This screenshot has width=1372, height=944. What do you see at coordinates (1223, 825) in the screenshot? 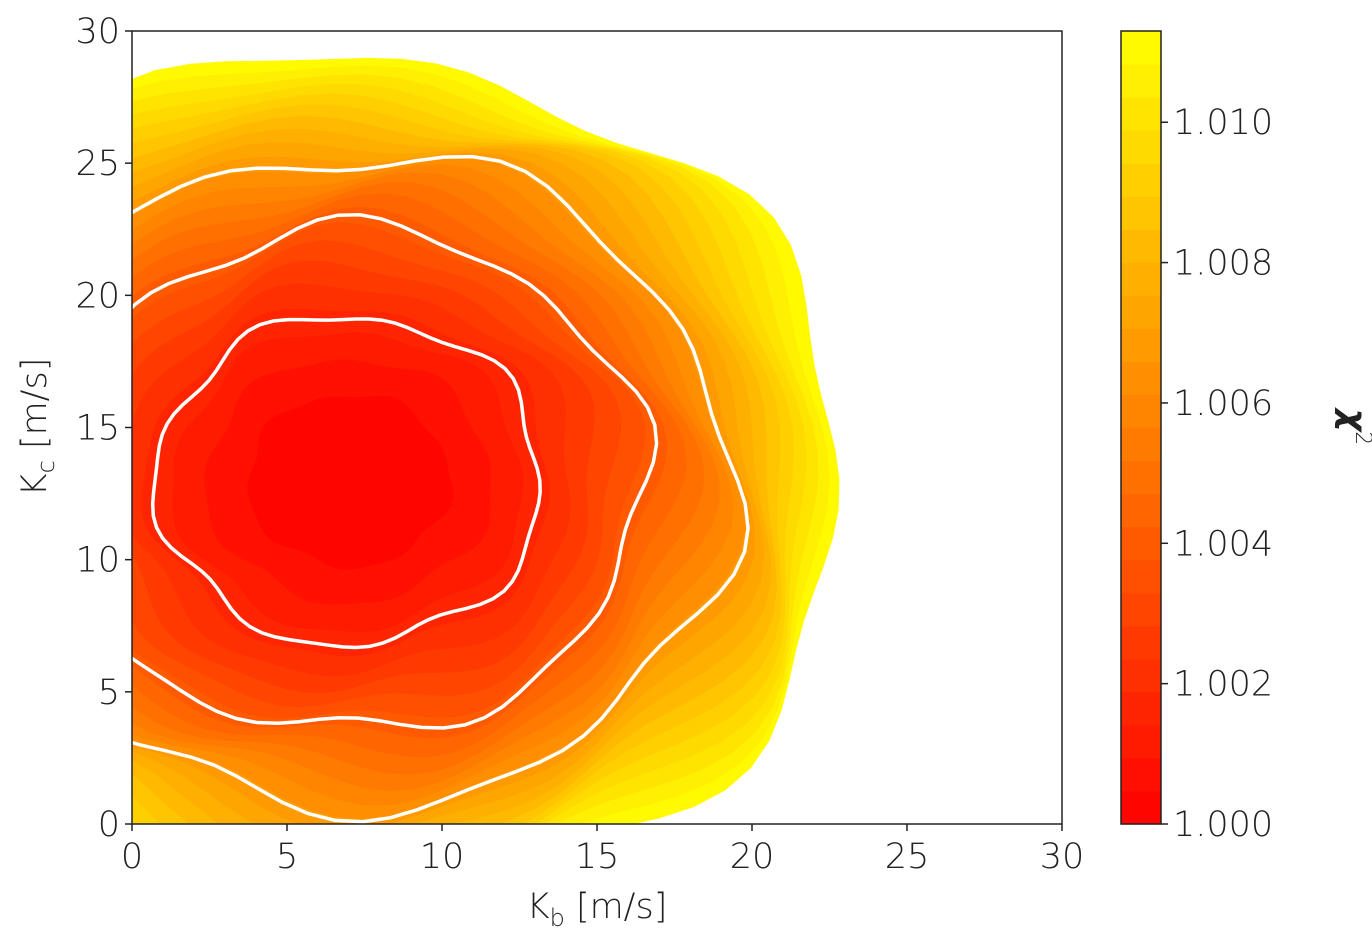
I see `colorbar-tick-label: 1.000` at bounding box center [1223, 825].